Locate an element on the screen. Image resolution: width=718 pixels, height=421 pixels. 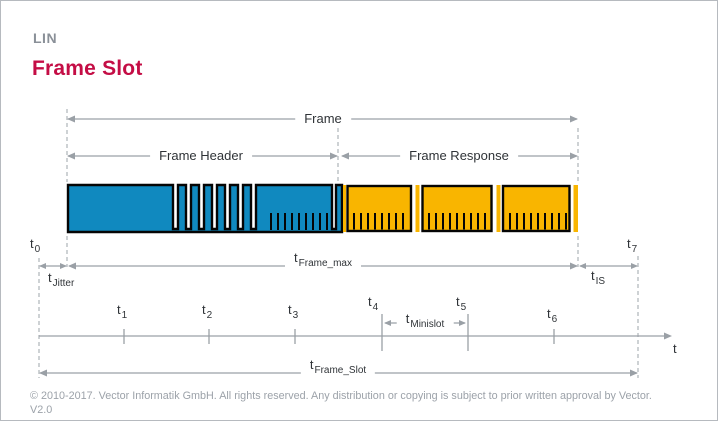
label-t6-base: t is located at coordinates (549, 313).